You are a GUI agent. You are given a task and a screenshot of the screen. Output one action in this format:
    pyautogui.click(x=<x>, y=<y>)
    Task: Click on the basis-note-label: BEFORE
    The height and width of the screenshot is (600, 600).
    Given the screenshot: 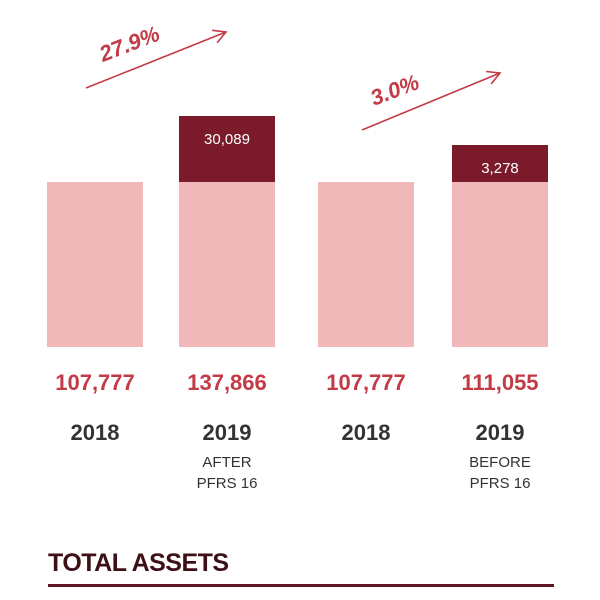 What is the action you would take?
    pyautogui.click(x=500, y=462)
    